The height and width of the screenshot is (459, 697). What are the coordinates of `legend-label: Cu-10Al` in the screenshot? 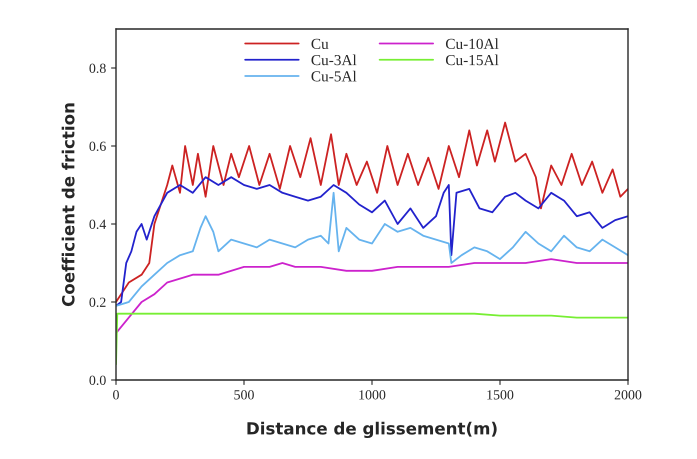 It's located at (472, 44).